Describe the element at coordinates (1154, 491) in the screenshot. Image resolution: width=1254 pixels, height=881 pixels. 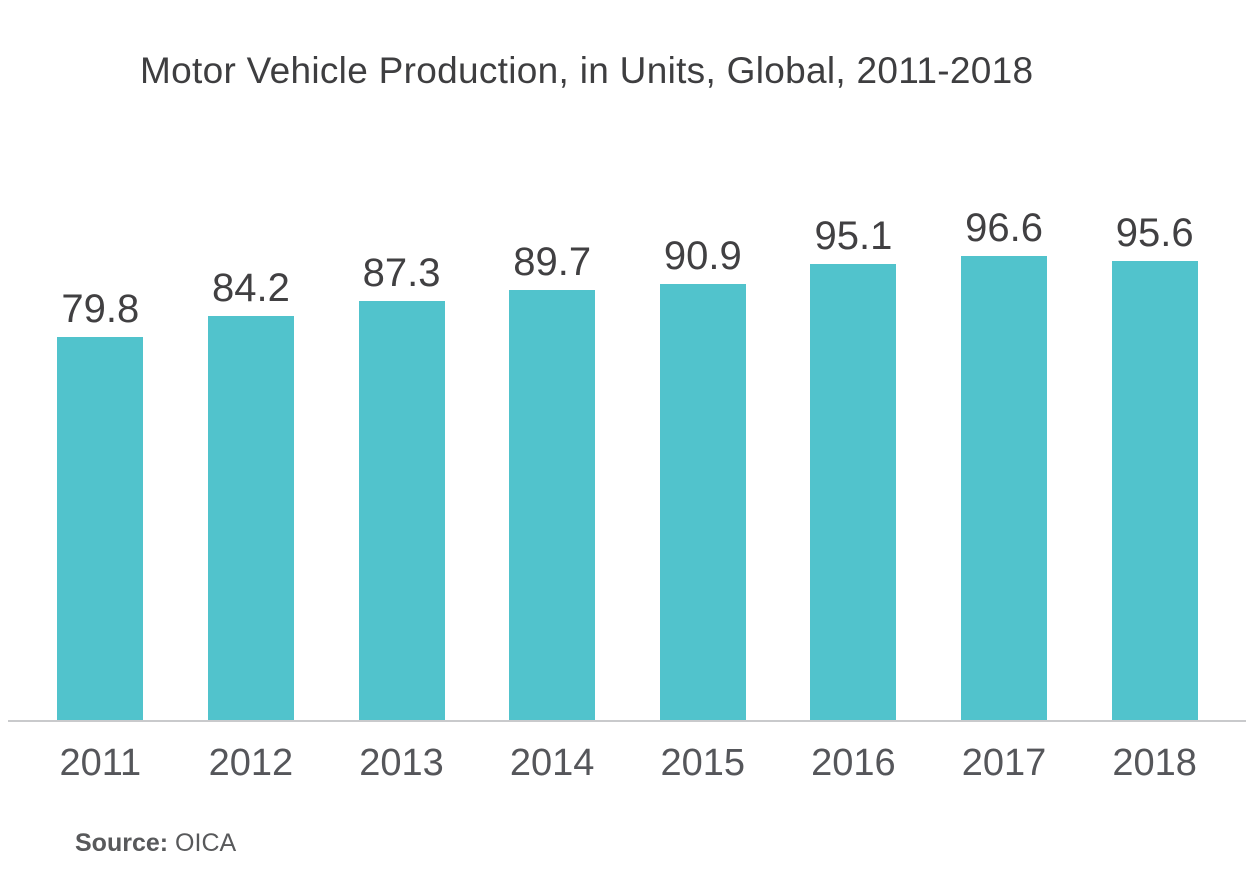
I see `bar-2018` at that location.